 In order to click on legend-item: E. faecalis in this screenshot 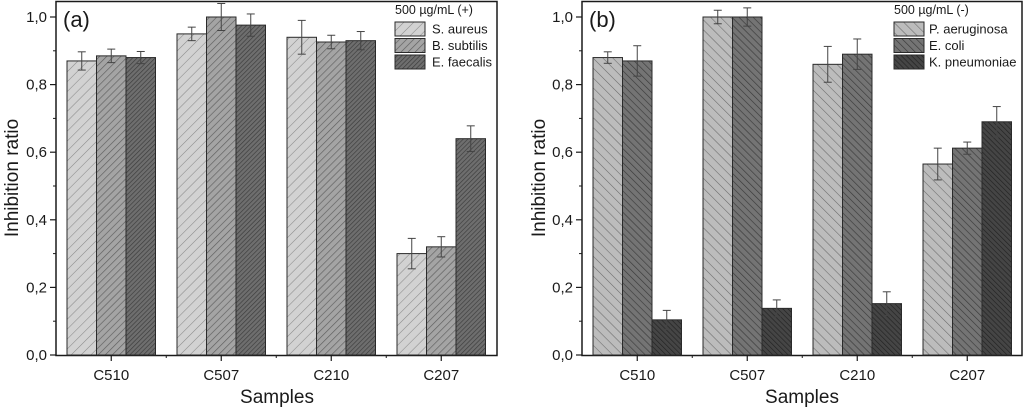, I will do `click(443, 62)`.